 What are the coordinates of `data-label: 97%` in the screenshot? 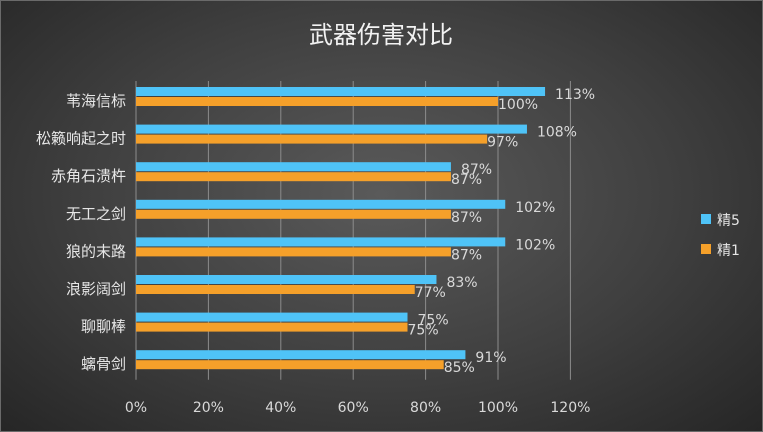 It's located at (502, 143).